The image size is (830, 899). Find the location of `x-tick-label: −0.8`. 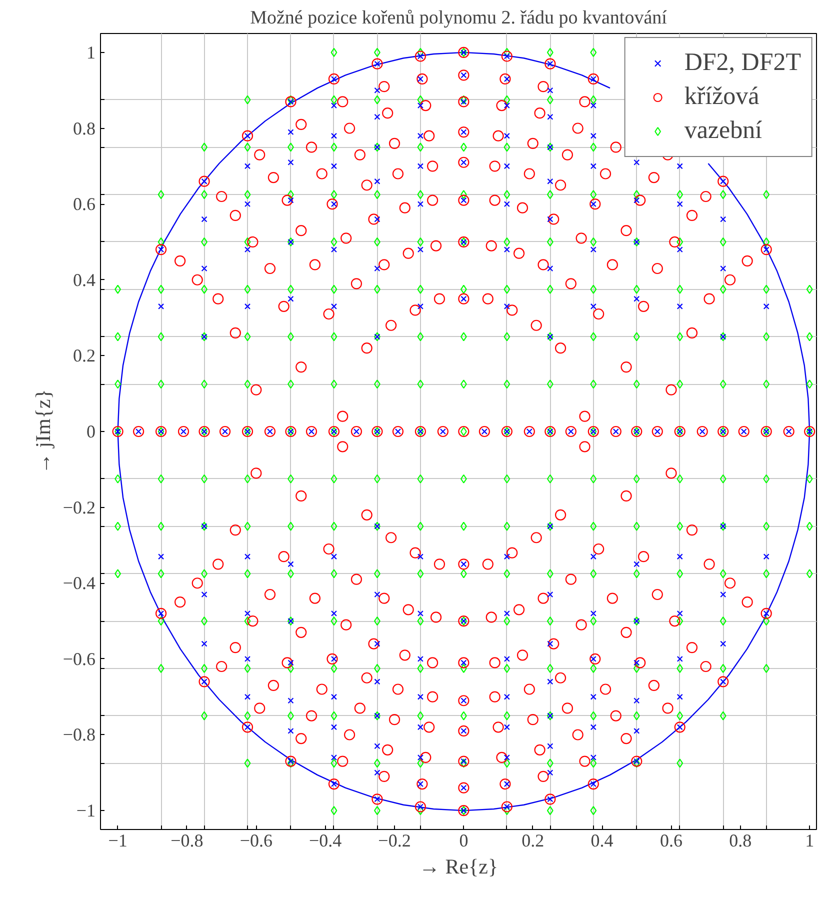

x-tick-label: −0.8 is located at coordinates (187, 840).